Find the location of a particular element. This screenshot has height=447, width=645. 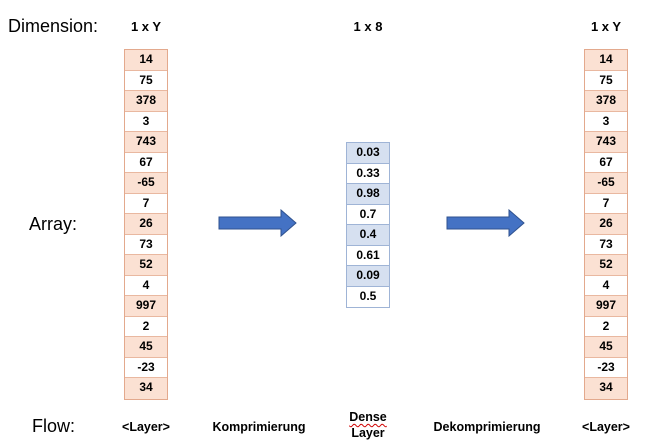

array-cell: 0.4 is located at coordinates (368, 235).